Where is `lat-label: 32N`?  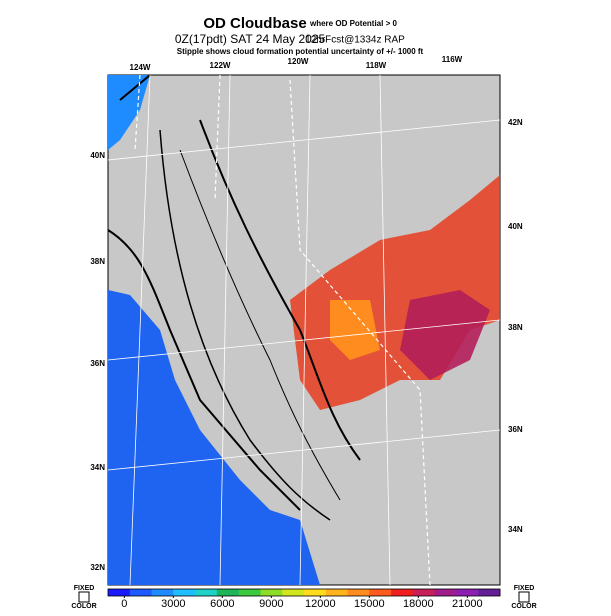
lat-label: 32N is located at coordinates (97, 567).